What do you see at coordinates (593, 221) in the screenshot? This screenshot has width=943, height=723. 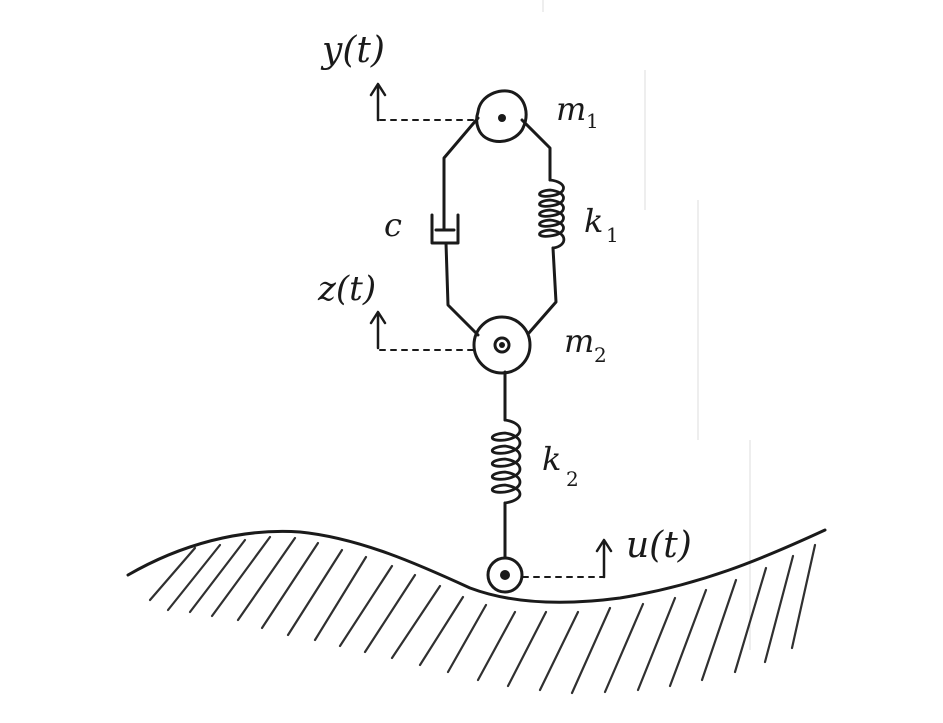 I see `label-k1: k` at bounding box center [593, 221].